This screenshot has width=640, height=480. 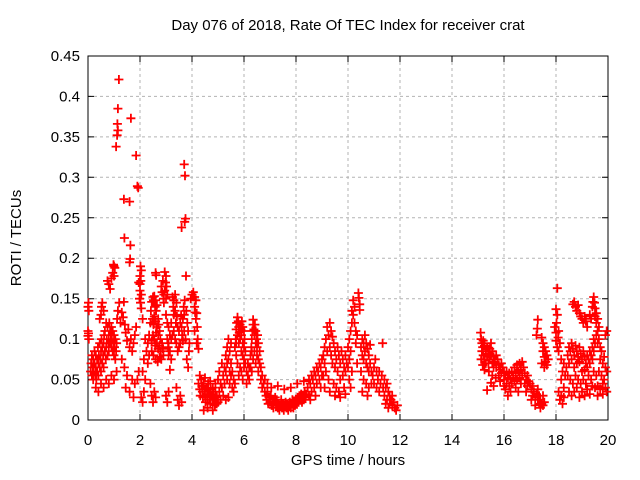 I want to click on x-tick-label: 12, so click(x=400, y=440).